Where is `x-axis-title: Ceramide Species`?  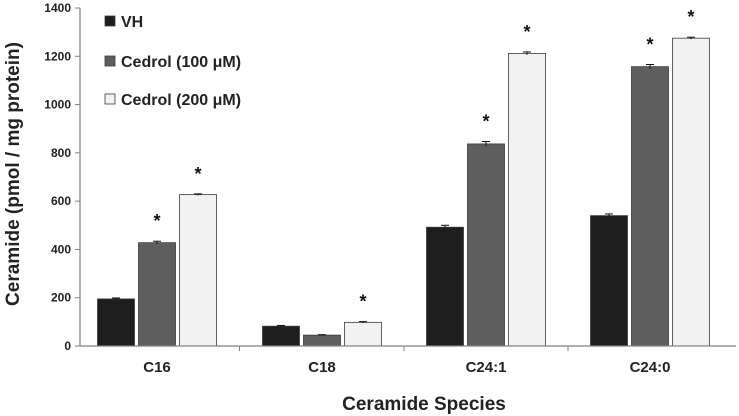 x-axis-title: Ceramide Species is located at coordinates (424, 404).